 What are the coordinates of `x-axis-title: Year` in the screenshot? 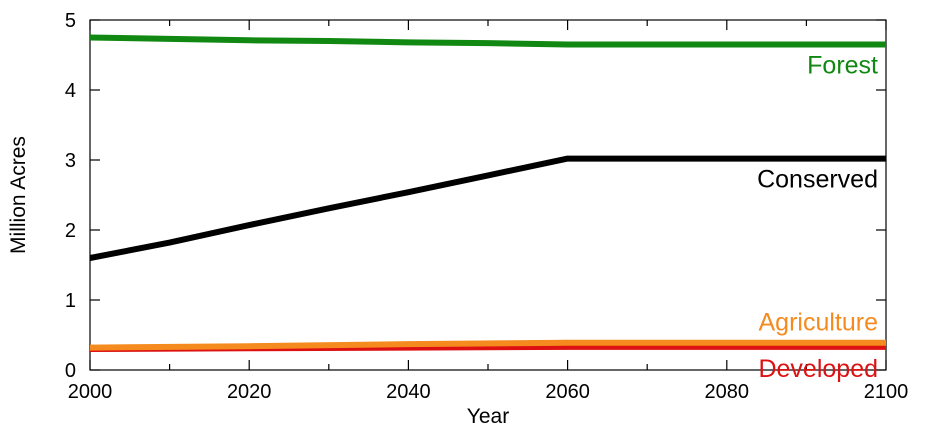 It's located at (488, 416).